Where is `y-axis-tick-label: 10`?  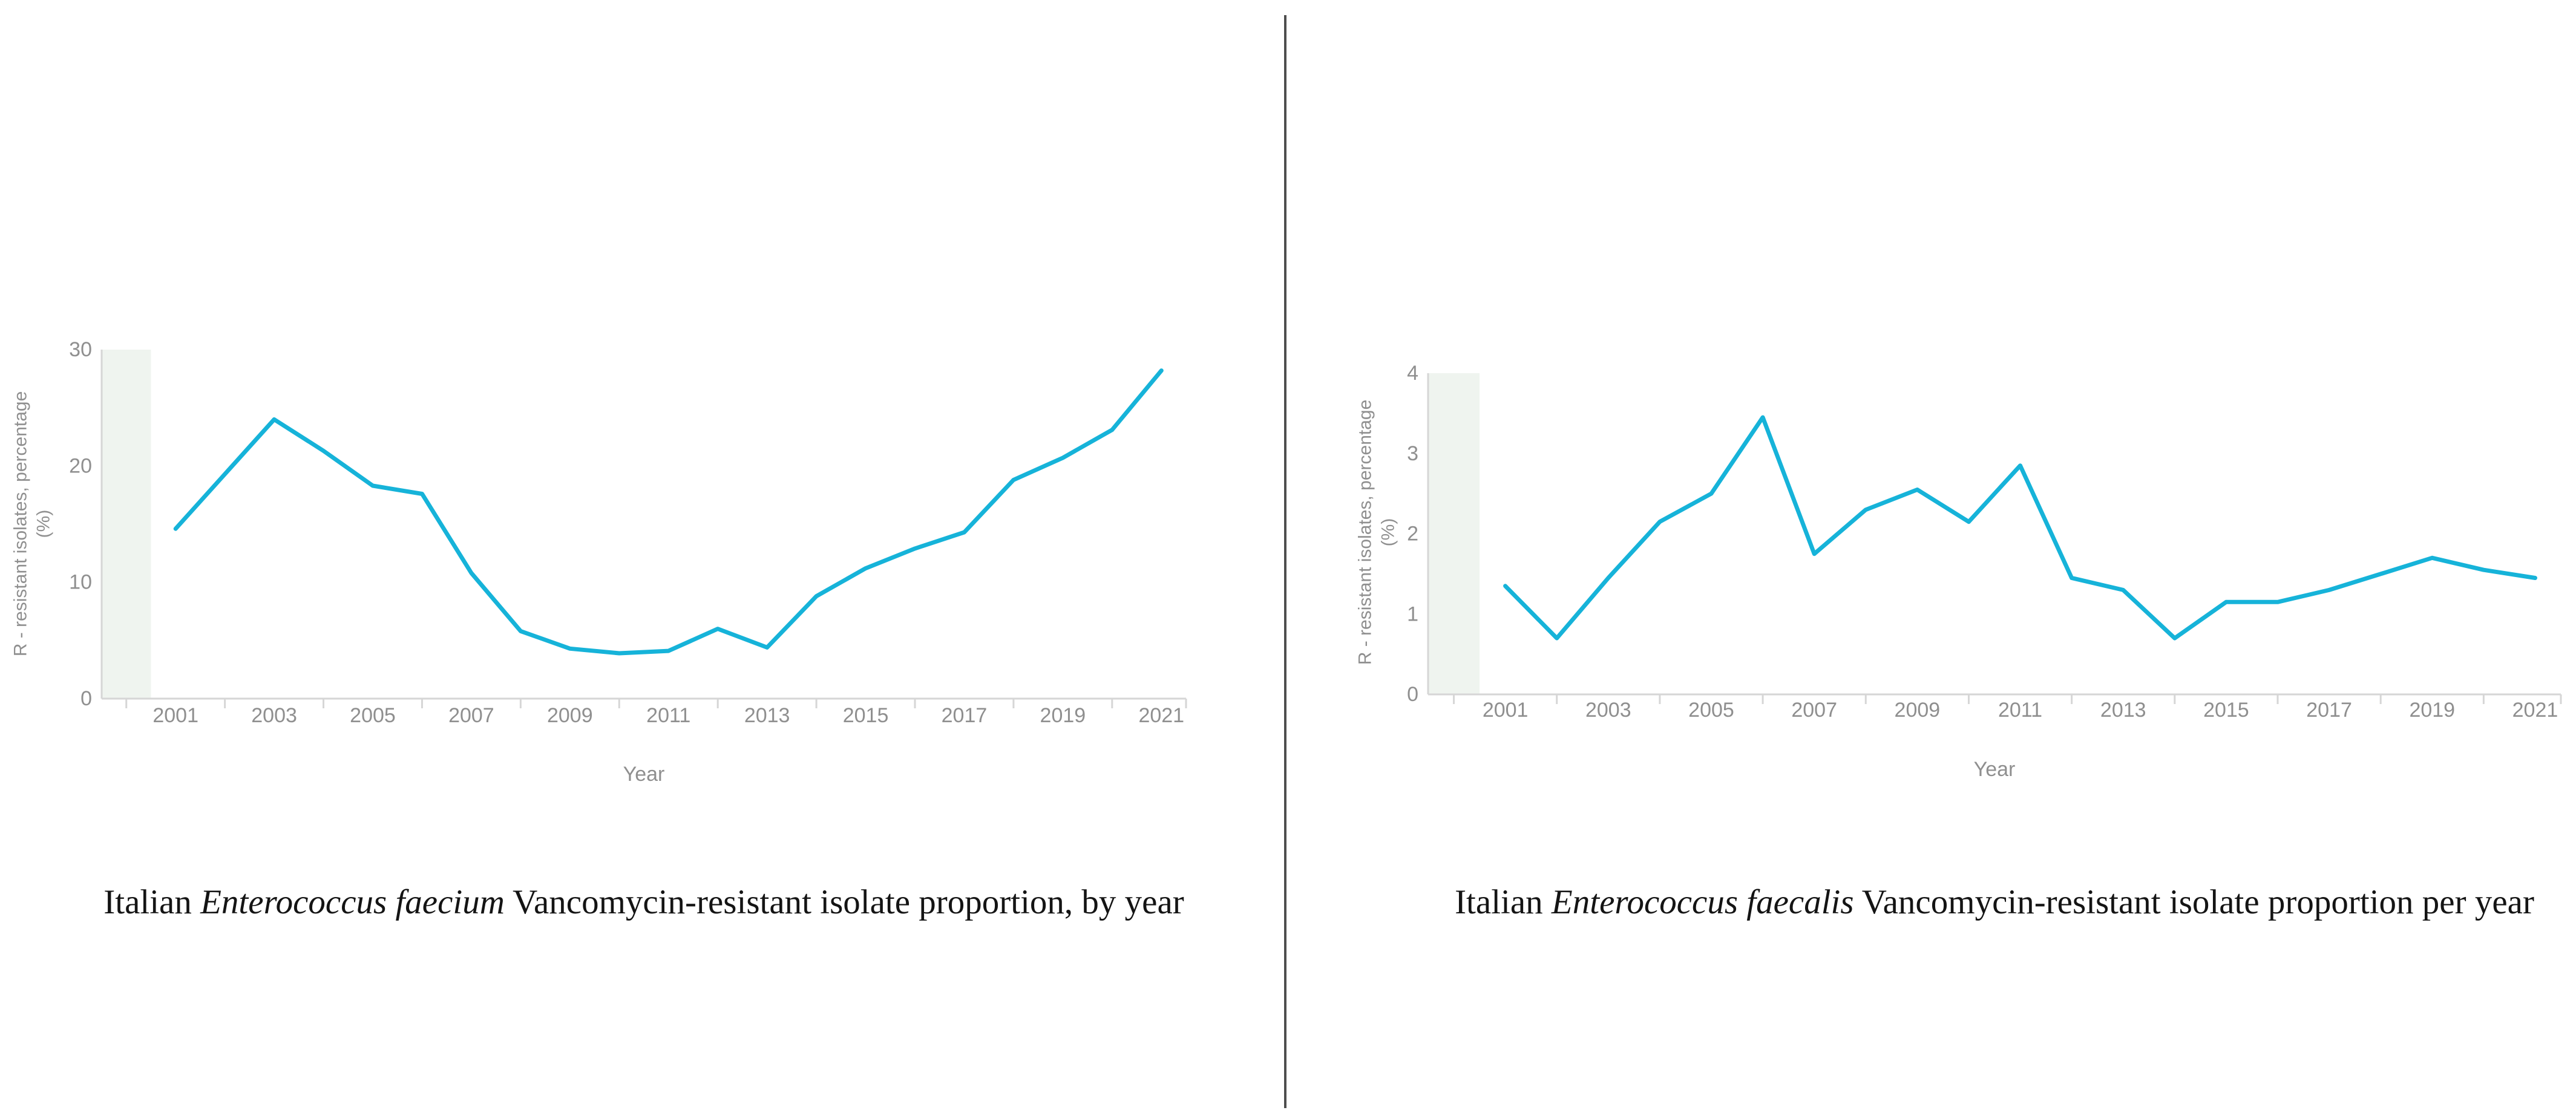 y-axis-tick-label: 10 is located at coordinates (80, 582).